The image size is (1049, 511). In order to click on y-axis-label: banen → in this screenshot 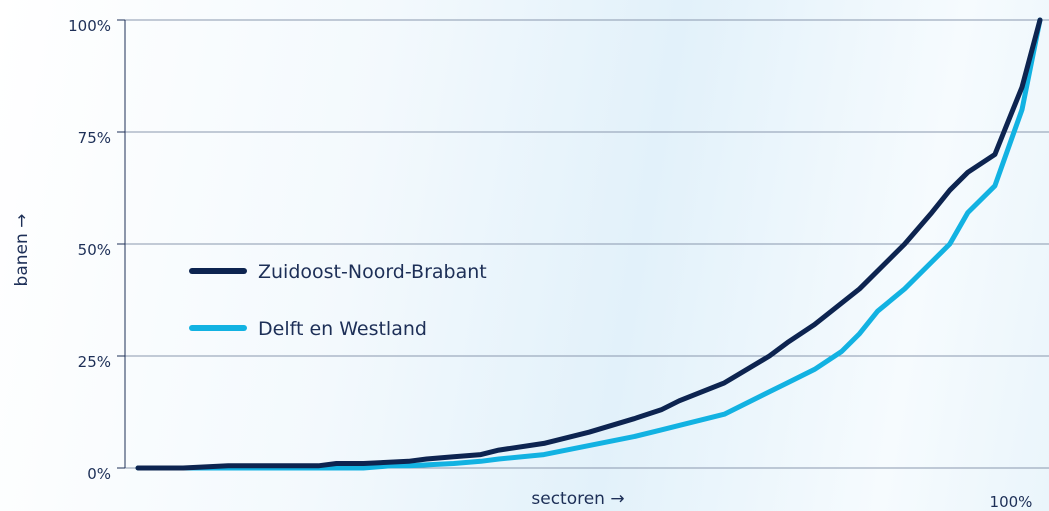, I will do `click(22, 250)`.